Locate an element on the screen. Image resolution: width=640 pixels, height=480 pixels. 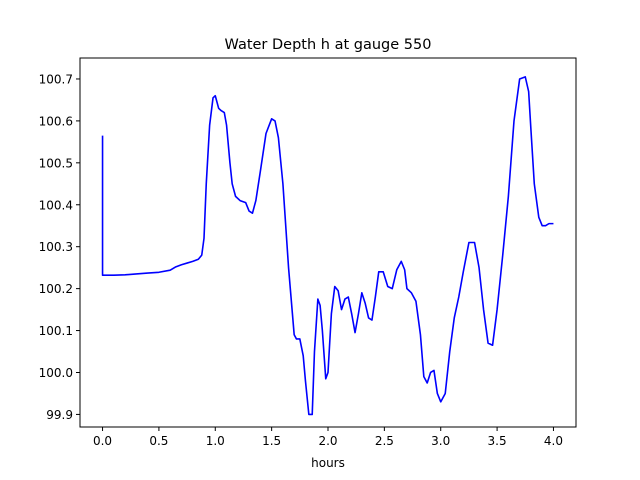
x-tick-label: 4.0 is located at coordinates (553, 441).